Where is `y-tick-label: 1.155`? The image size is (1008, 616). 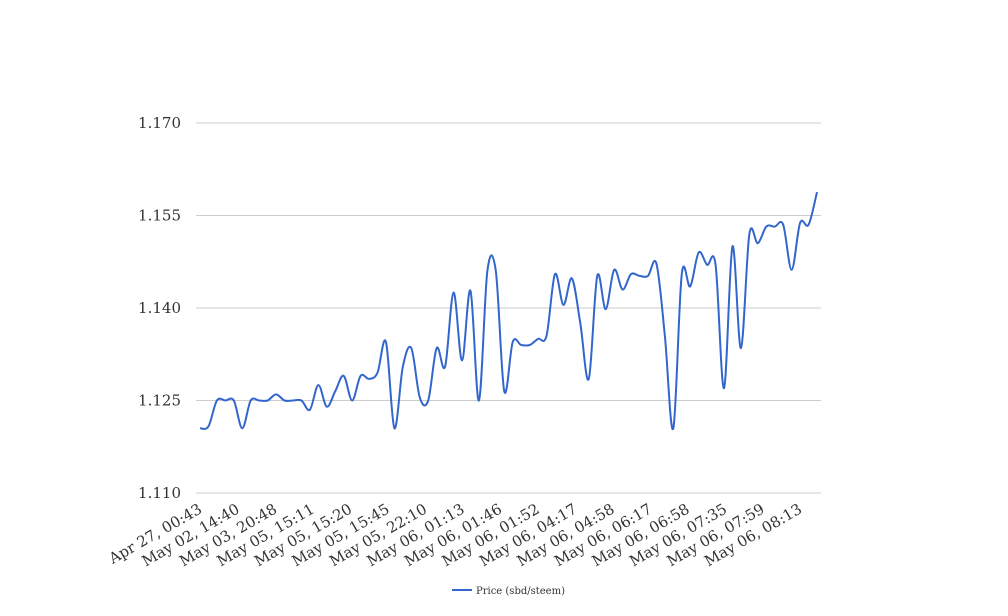
y-tick-label: 1.155 is located at coordinates (159, 216).